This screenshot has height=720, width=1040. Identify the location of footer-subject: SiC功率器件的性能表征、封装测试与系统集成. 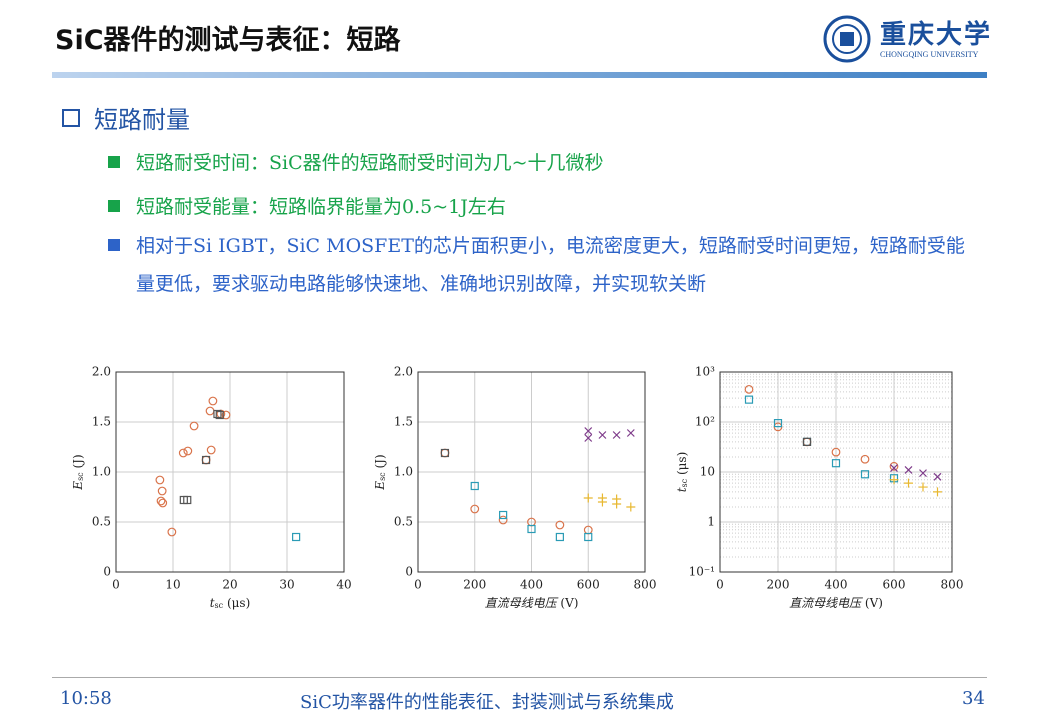
(487, 702).